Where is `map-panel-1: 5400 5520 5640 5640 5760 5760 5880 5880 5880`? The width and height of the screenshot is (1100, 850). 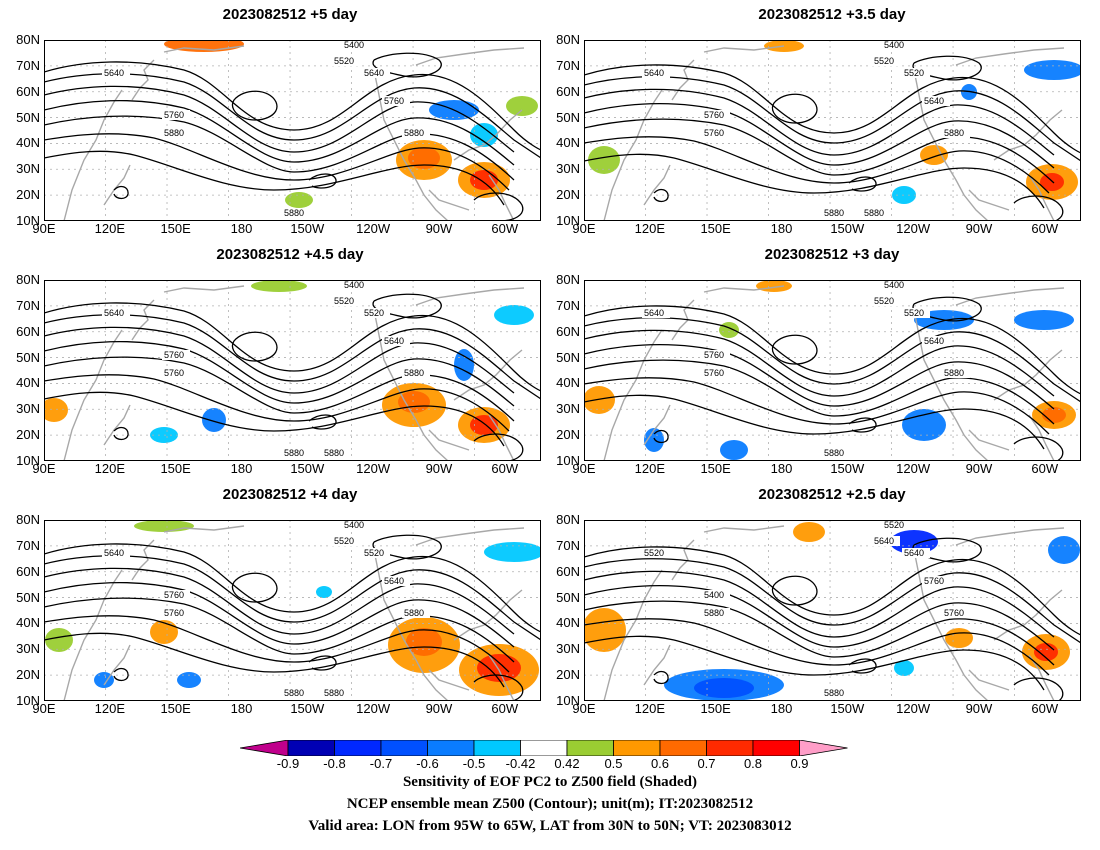
map-panel-1: 5400 5520 5640 5640 5760 5760 5880 5880 5880 is located at coordinates (292, 130).